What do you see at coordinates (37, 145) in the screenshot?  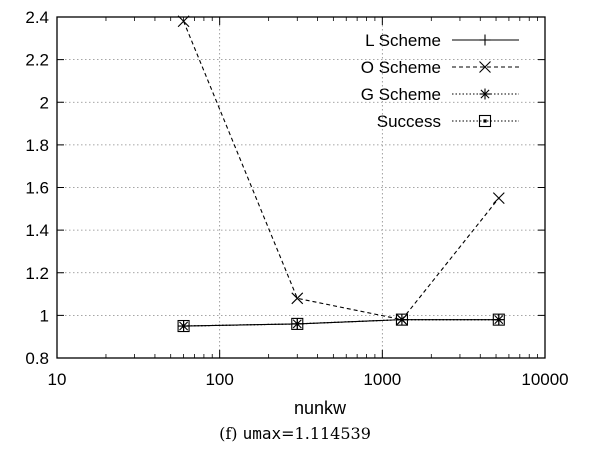 I see `y-tick-label: 1.8` at bounding box center [37, 145].